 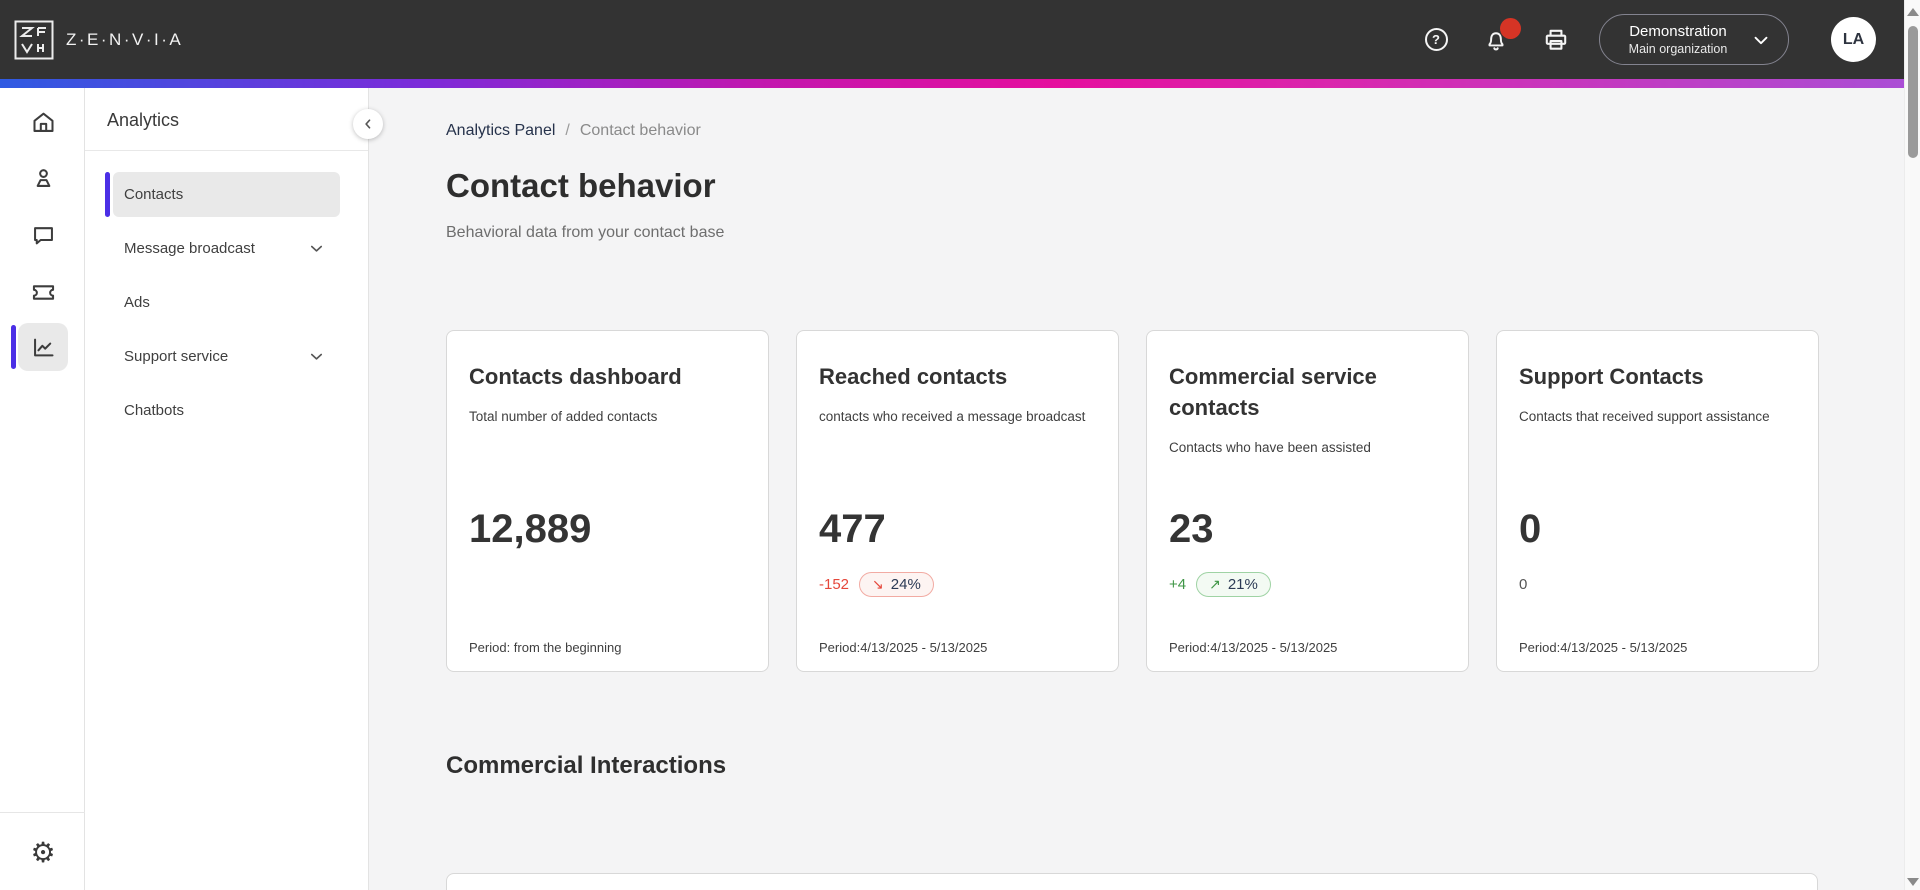 I want to click on sidebar-divider, so click(x=226, y=150).